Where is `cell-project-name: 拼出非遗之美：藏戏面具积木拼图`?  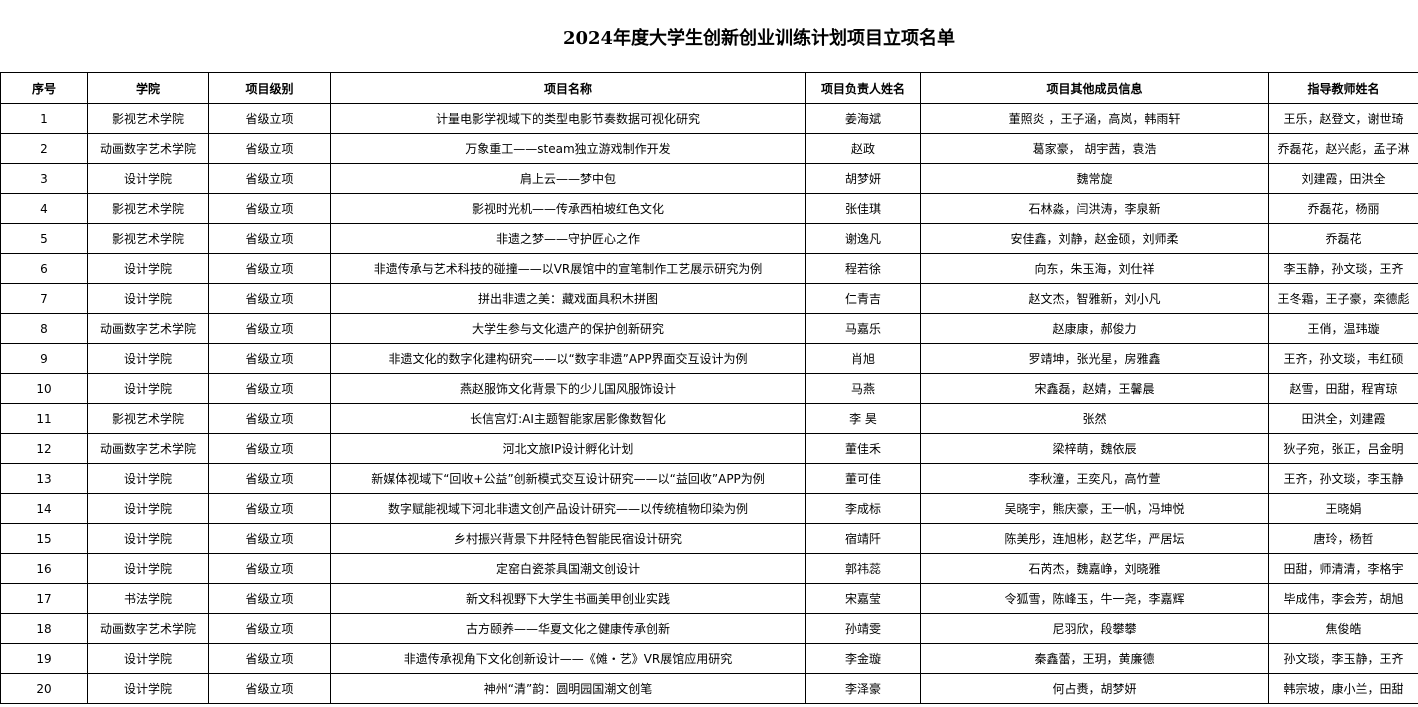
cell-project-name: 拼出非遗之美：藏戏面具积木拼图 is located at coordinates (568, 298).